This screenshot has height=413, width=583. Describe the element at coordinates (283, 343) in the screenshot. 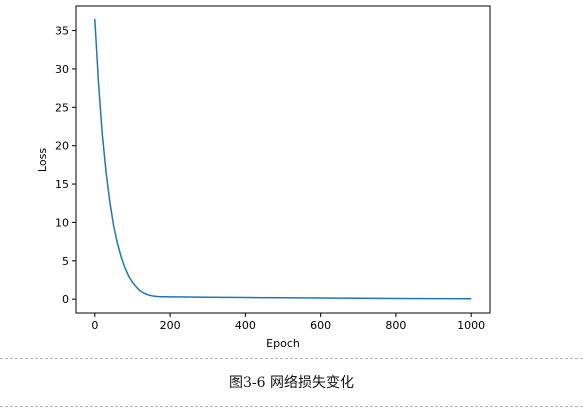

I see `x-axis-label: Epoch` at that location.